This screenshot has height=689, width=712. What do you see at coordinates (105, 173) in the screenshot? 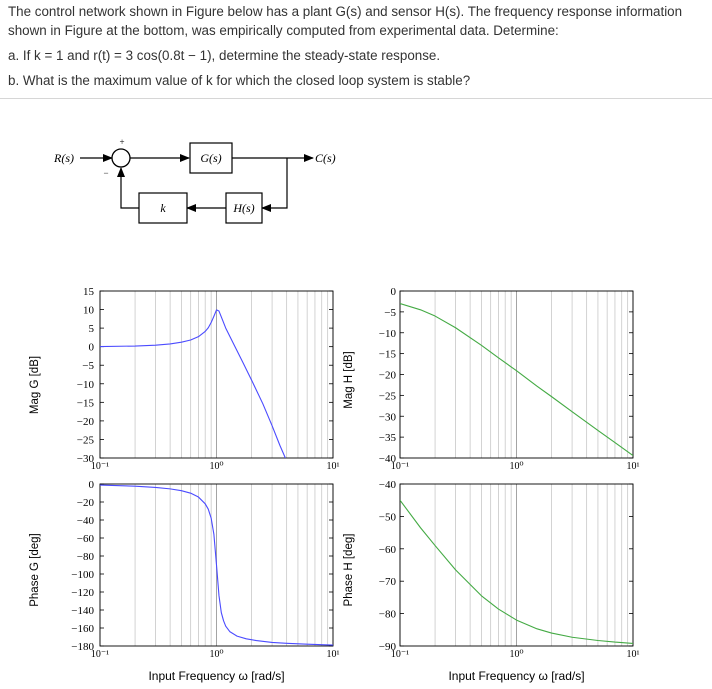
I see `minus-sign: −` at bounding box center [105, 173].